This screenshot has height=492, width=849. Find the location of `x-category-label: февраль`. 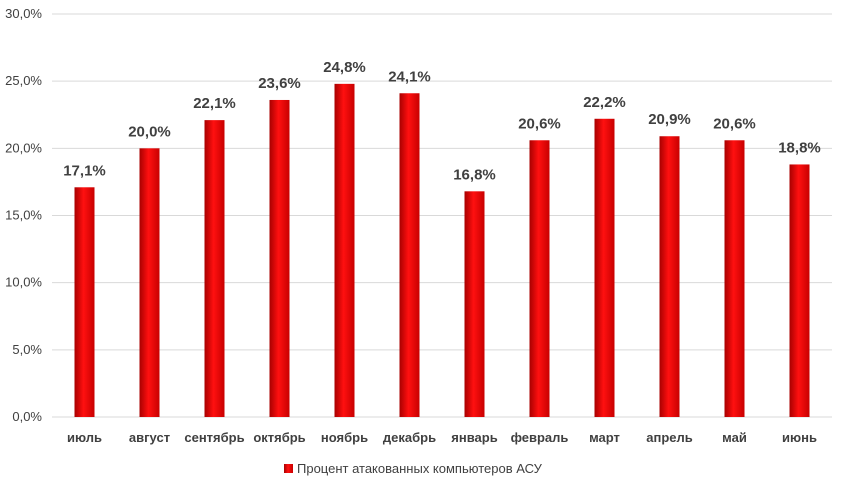

x-category-label: февраль is located at coordinates (540, 437).